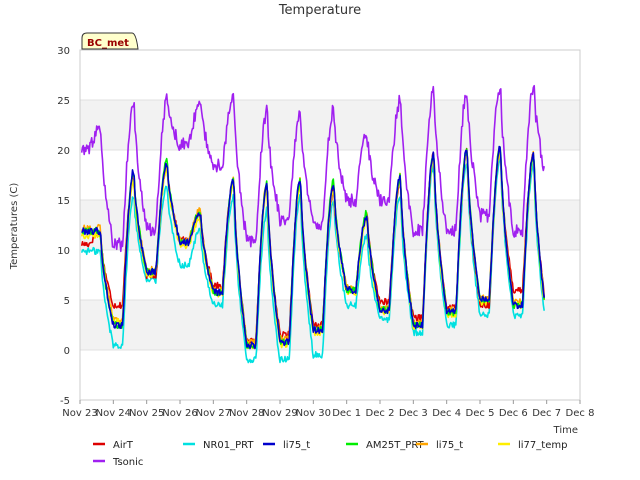  Describe the element at coordinates (246, 413) in the screenshot. I see `x-tick-label: Nov 28` at that location.